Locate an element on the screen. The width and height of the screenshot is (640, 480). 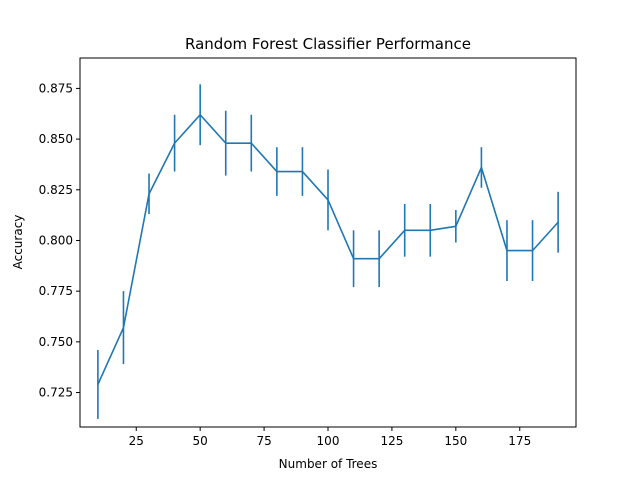
y-tick-label: 0.775 is located at coordinates (56, 291).